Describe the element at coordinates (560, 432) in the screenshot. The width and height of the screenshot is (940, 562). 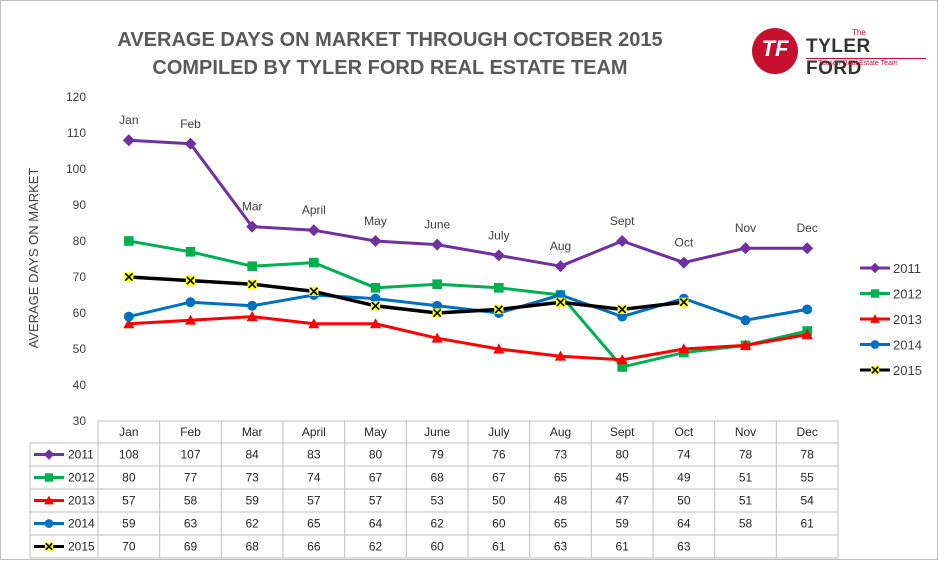
I see `table-header-cell: Aug` at that location.